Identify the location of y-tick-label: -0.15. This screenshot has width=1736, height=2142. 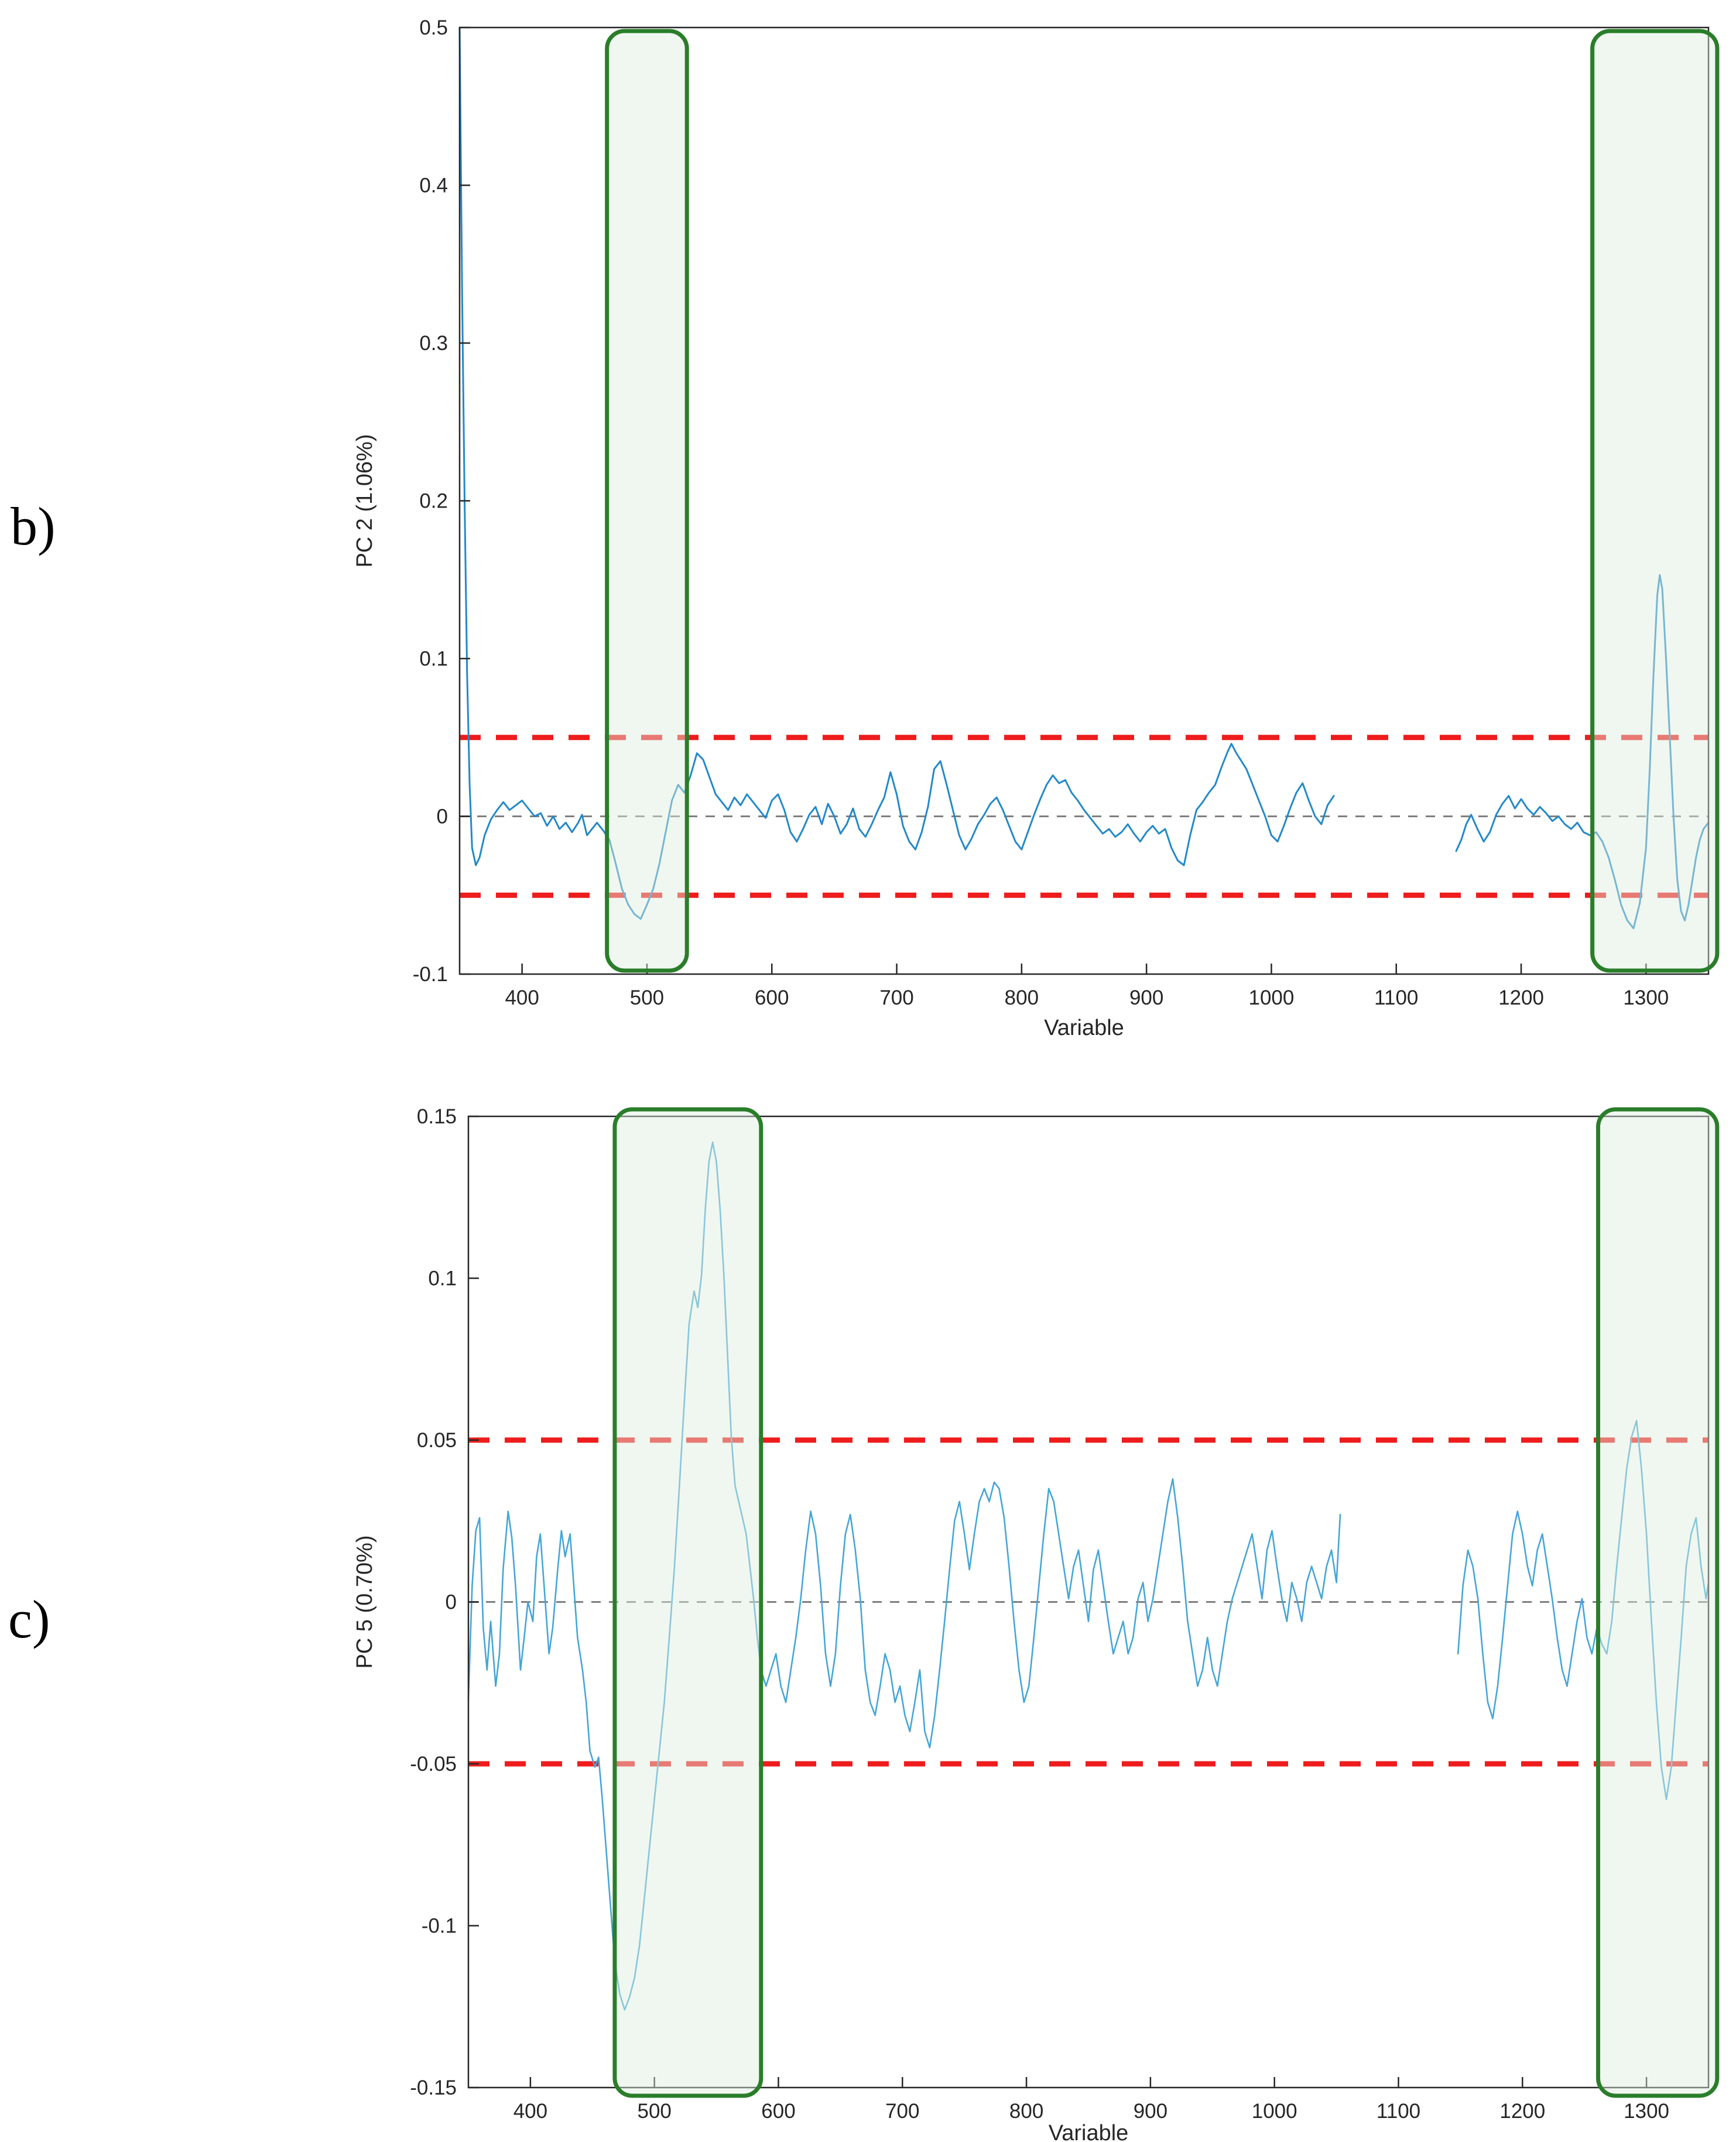
(434, 2087).